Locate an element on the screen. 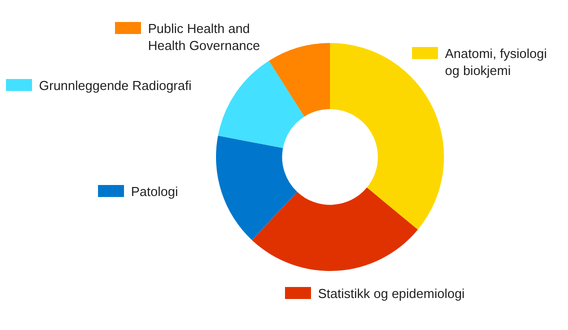 This screenshot has width=568, height=330. legend-label: Grunnleggende Radiografi is located at coordinates (115, 85).